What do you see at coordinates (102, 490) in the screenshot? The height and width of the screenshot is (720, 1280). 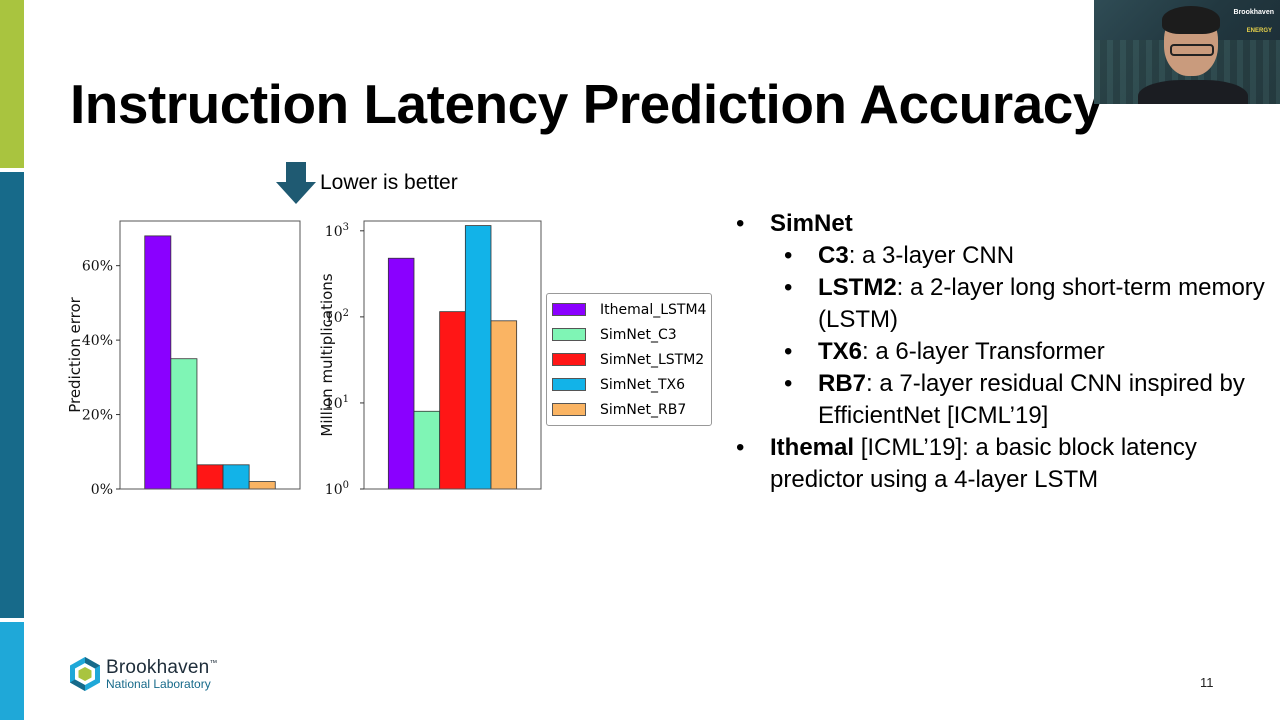 I see `y-tick-label: 0%` at bounding box center [102, 490].